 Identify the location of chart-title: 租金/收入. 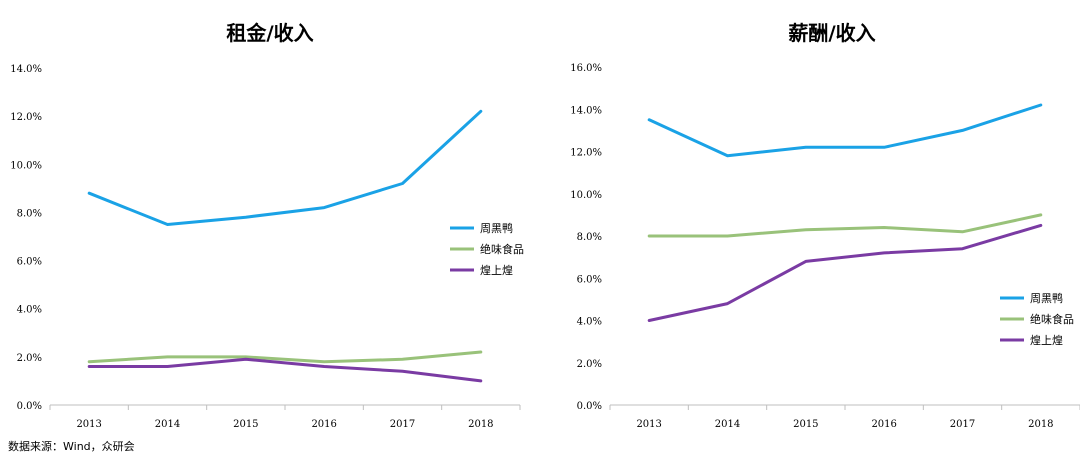
(269, 33).